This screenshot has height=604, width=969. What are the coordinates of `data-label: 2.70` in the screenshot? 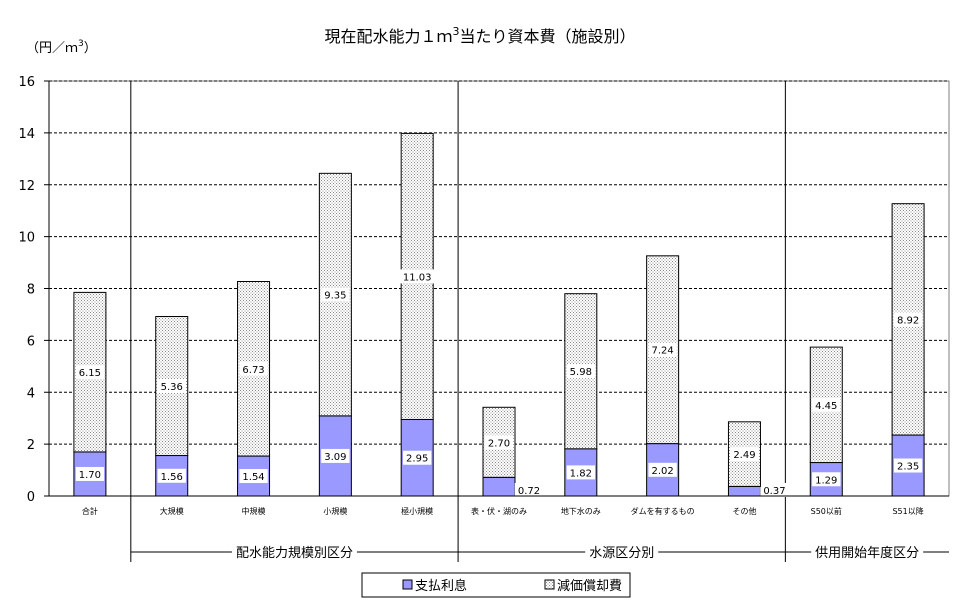 It's located at (499, 443).